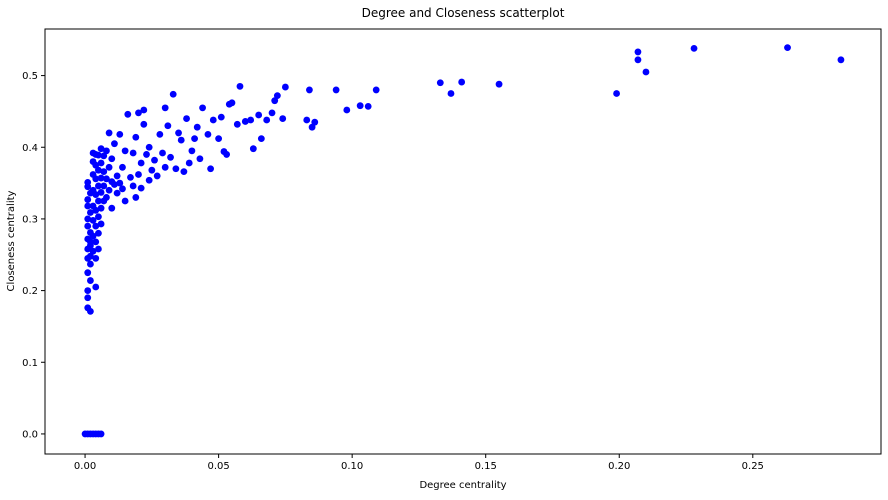  I want to click on x-tick-label: 0.10, so click(352, 466).